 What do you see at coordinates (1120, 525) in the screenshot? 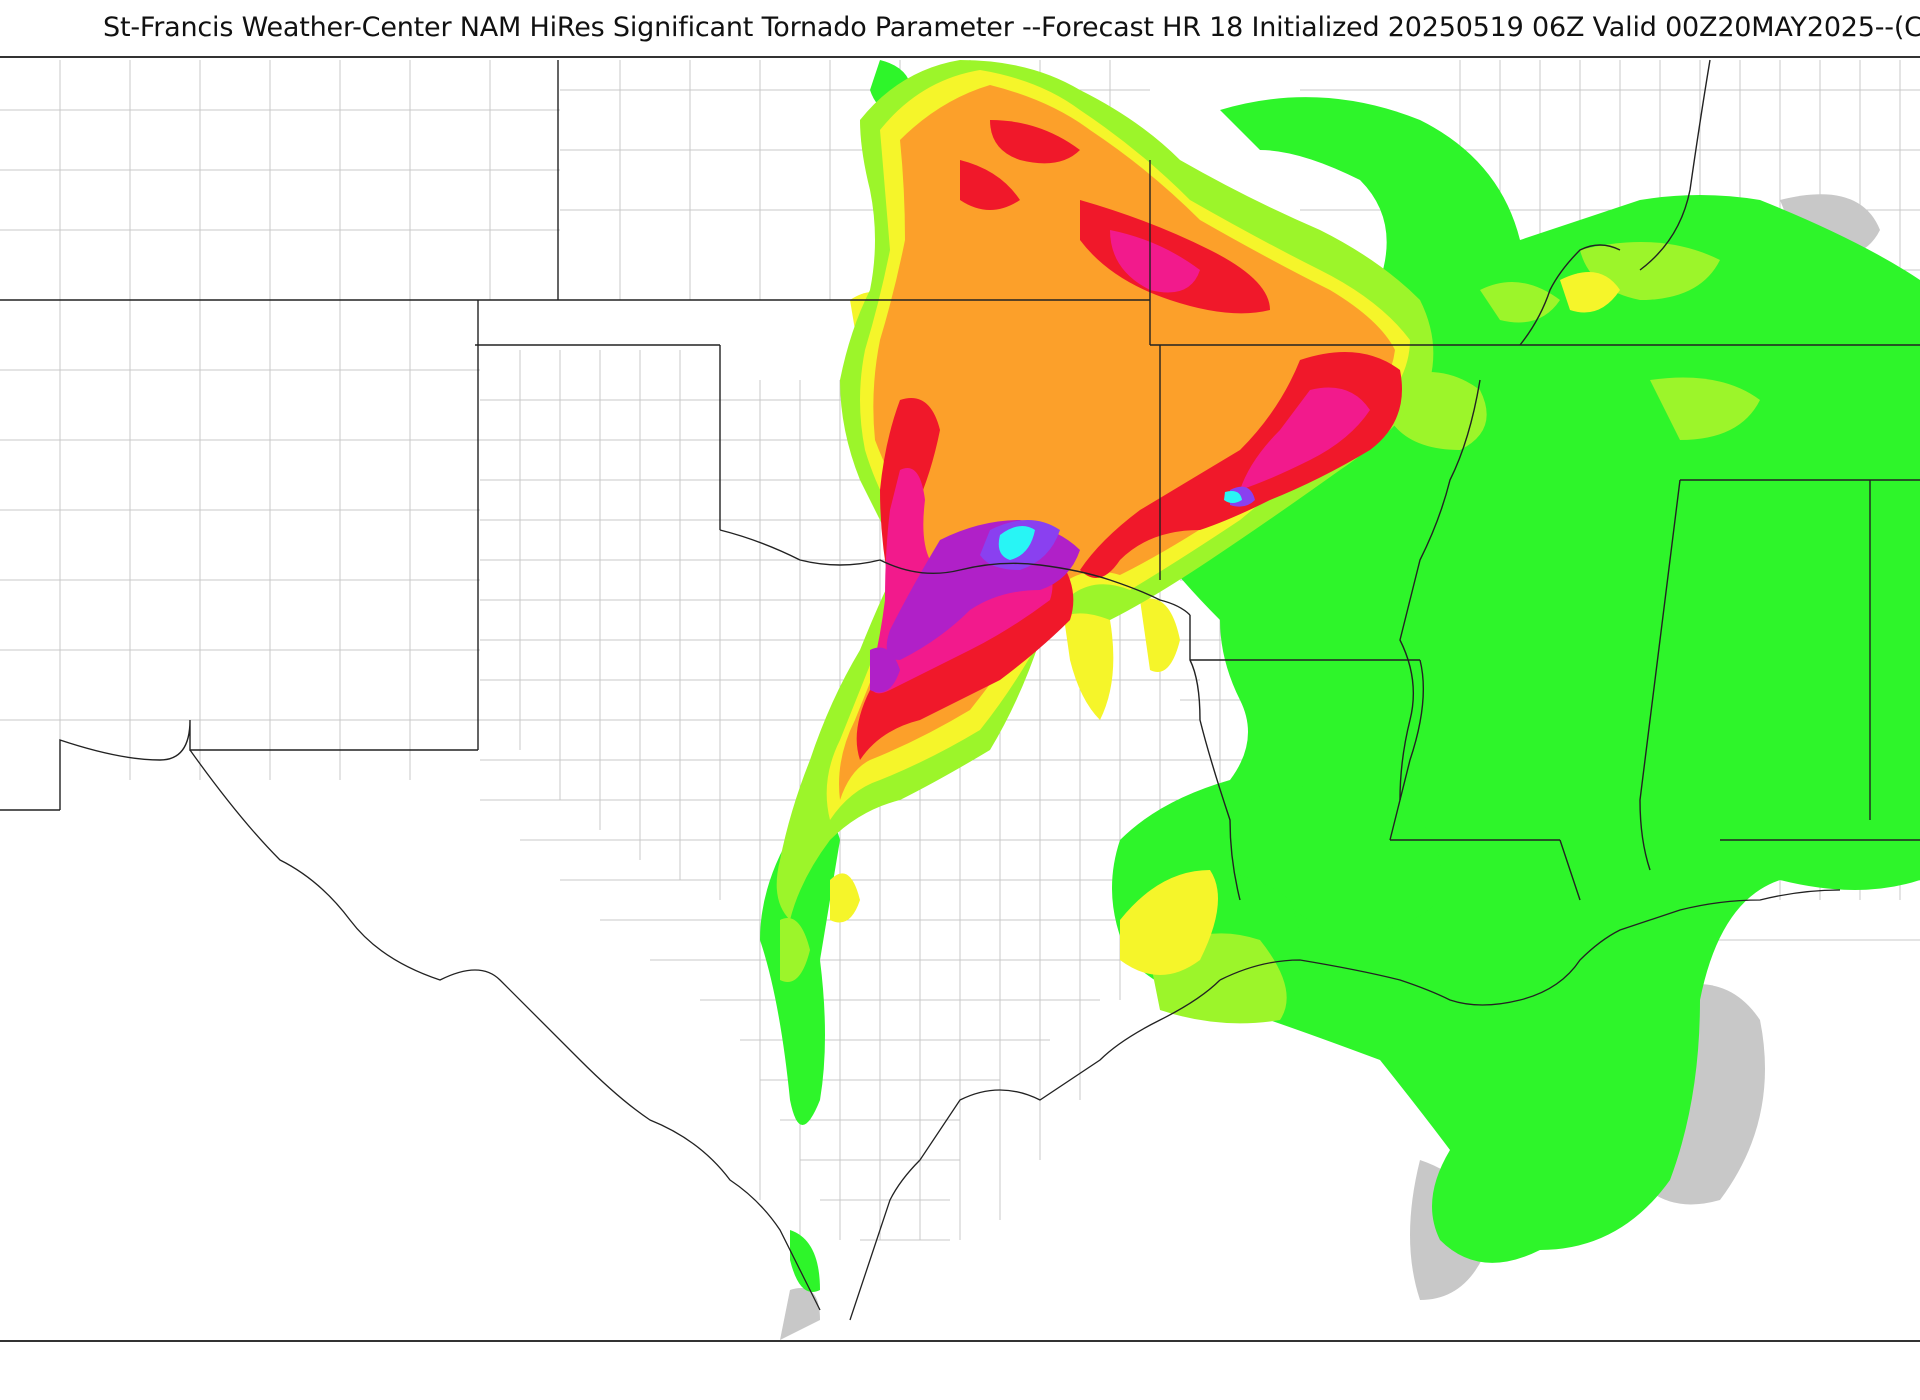
I see `stp-level-9-area` at bounding box center [1120, 525].